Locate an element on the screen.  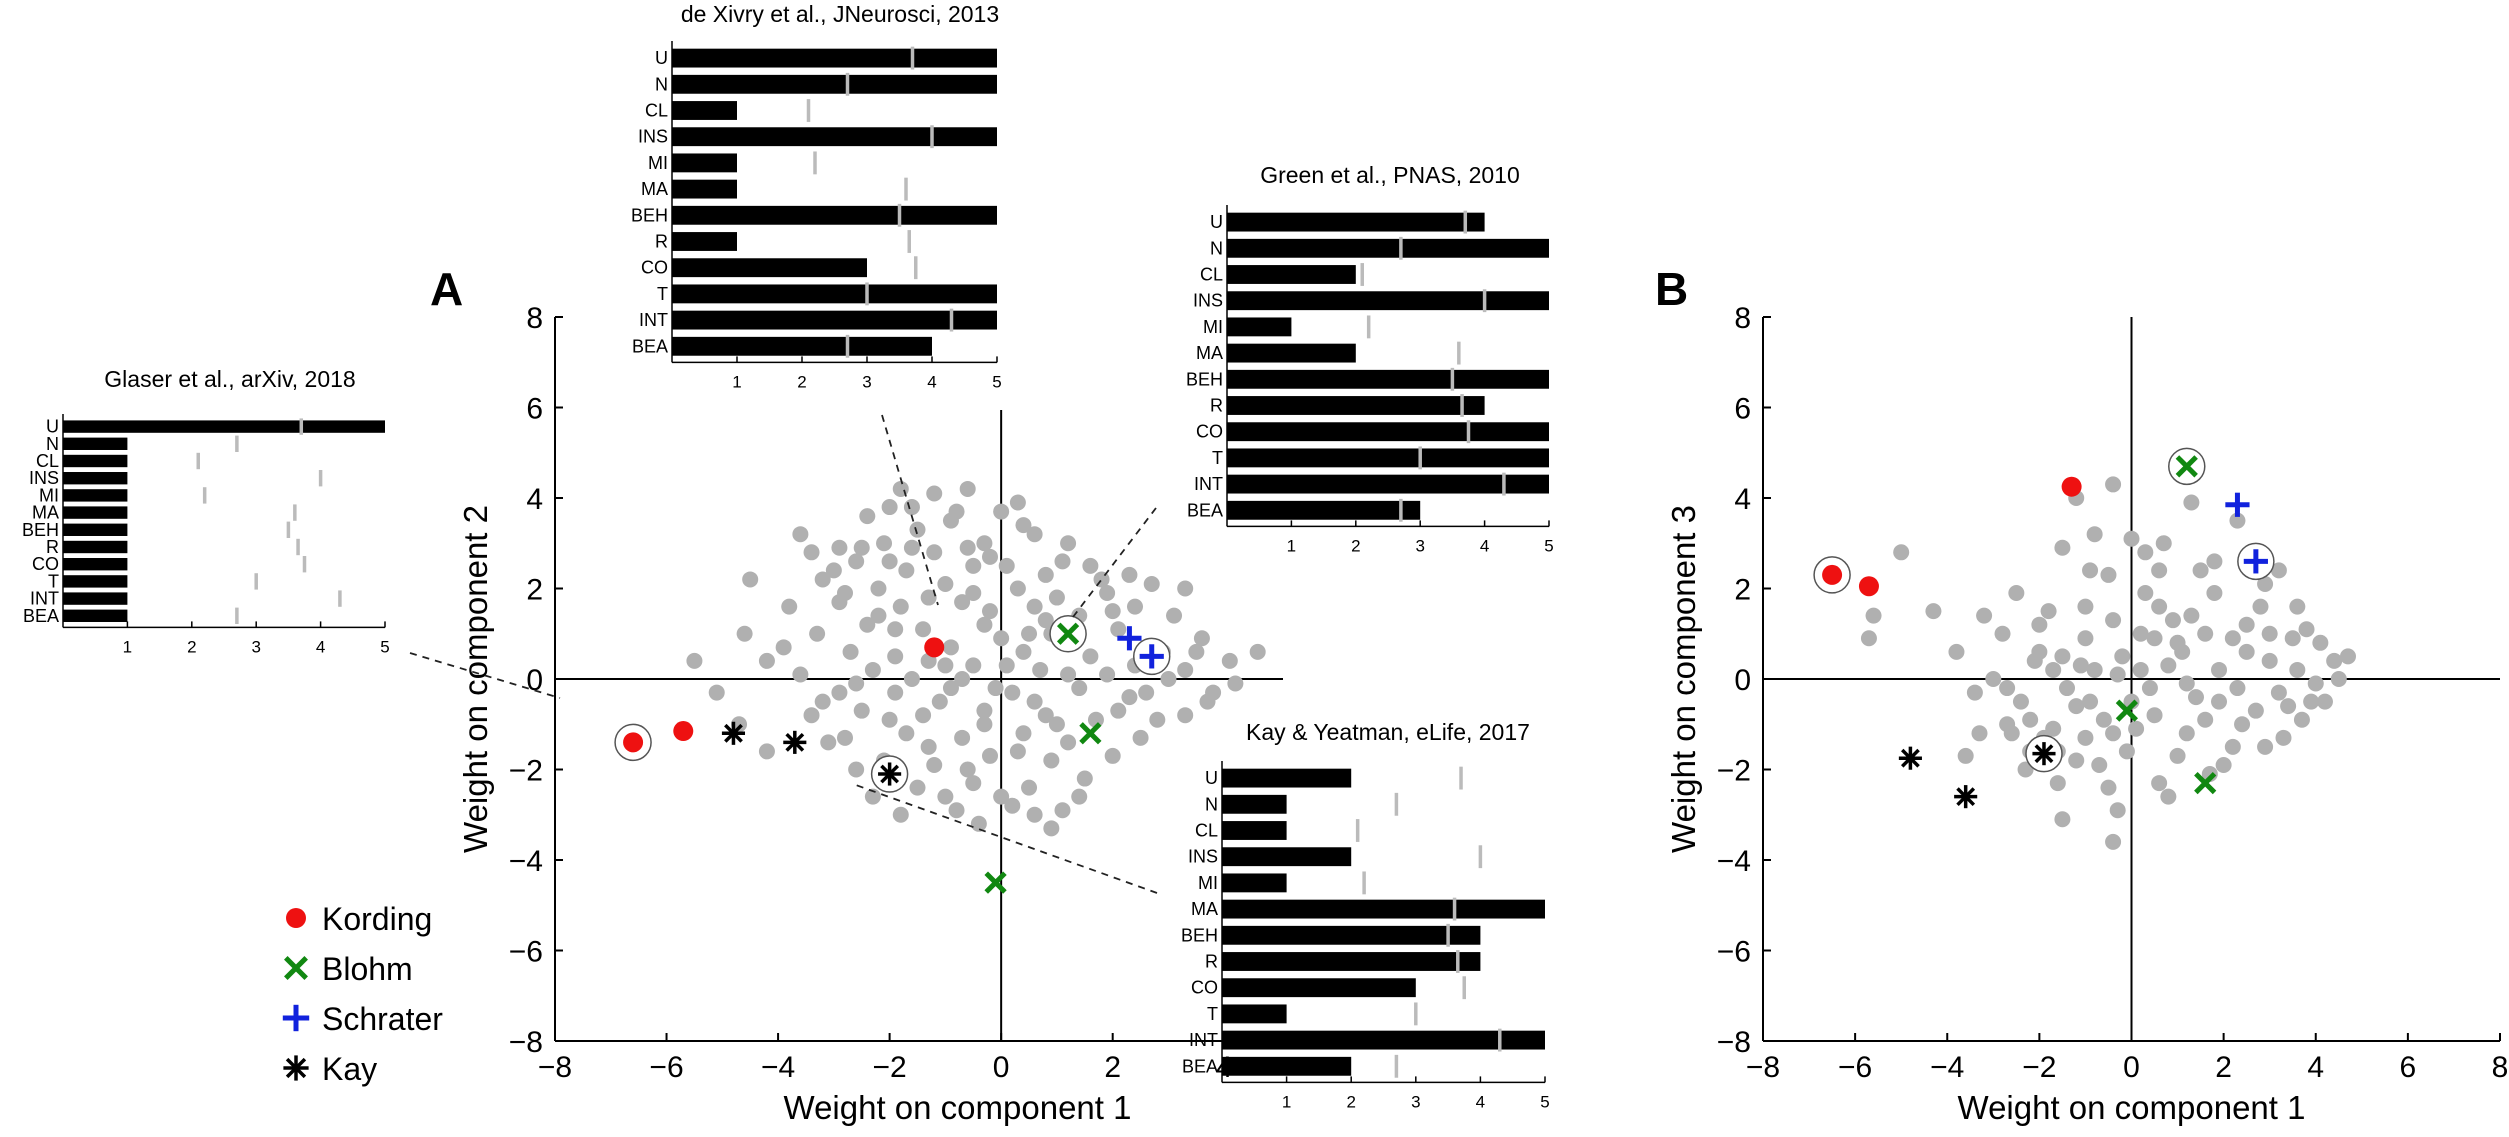
bar-category-label: CO is located at coordinates (1209, 432).